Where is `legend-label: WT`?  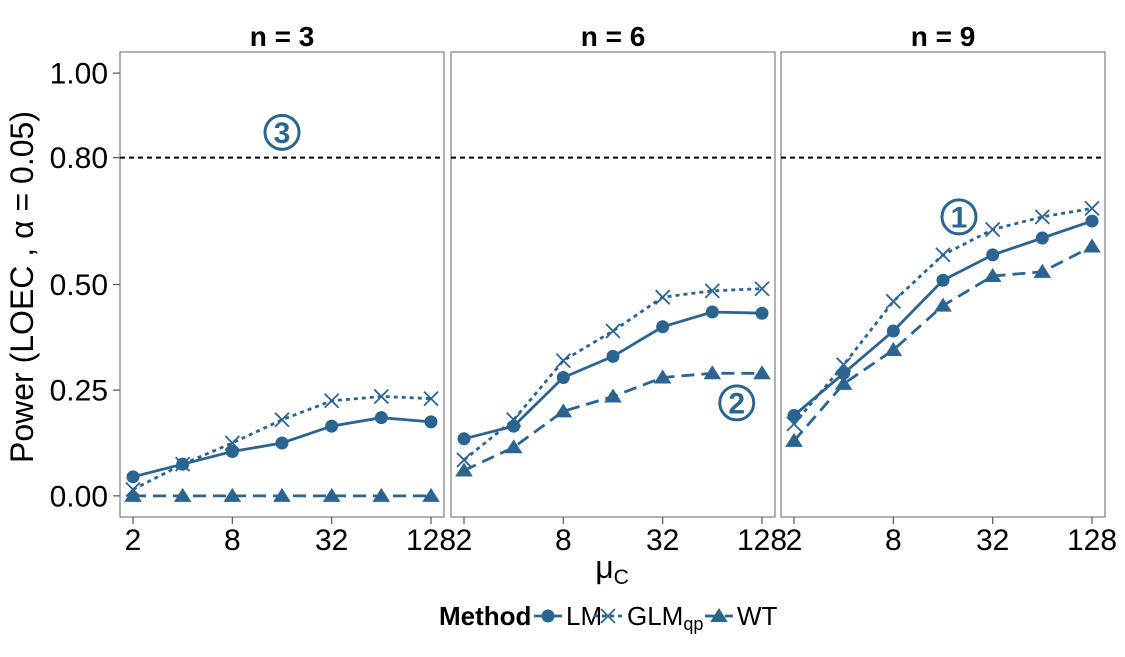 legend-label: WT is located at coordinates (757, 616).